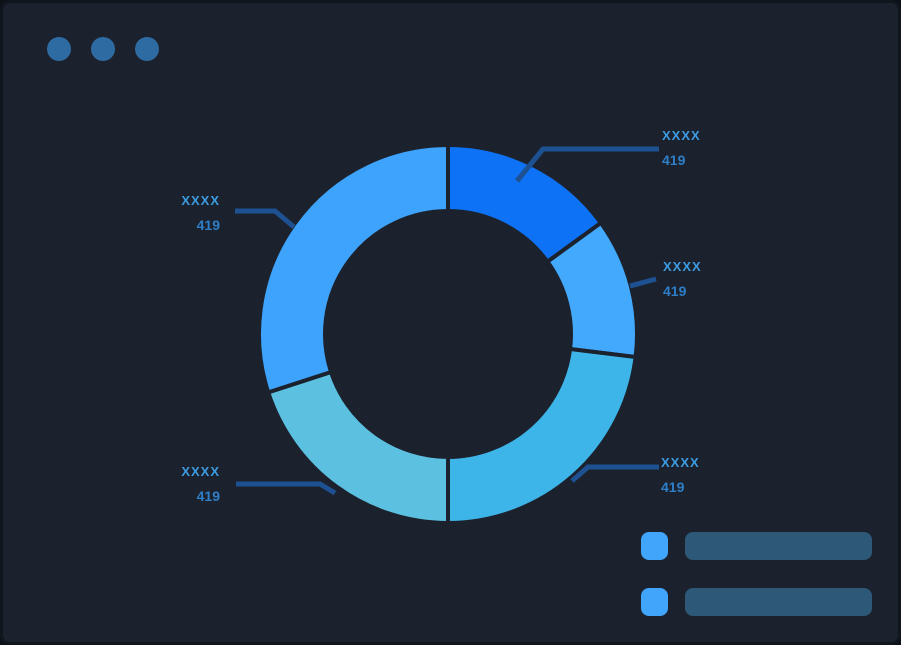  I want to click on window-titlebar, so click(450, 43).